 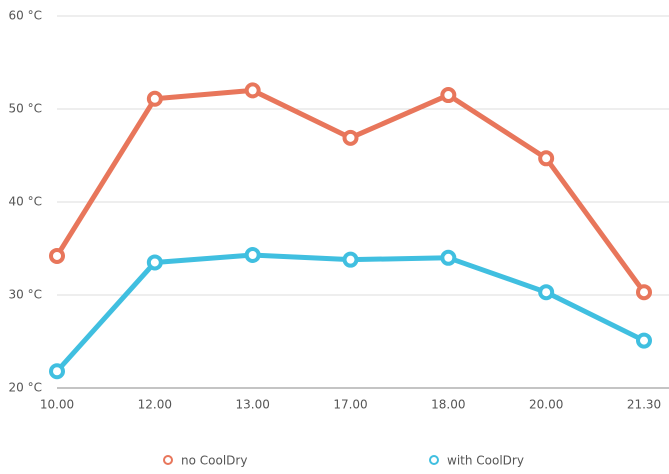 I want to click on x-tick-label: 12.00, so click(x=155, y=405).